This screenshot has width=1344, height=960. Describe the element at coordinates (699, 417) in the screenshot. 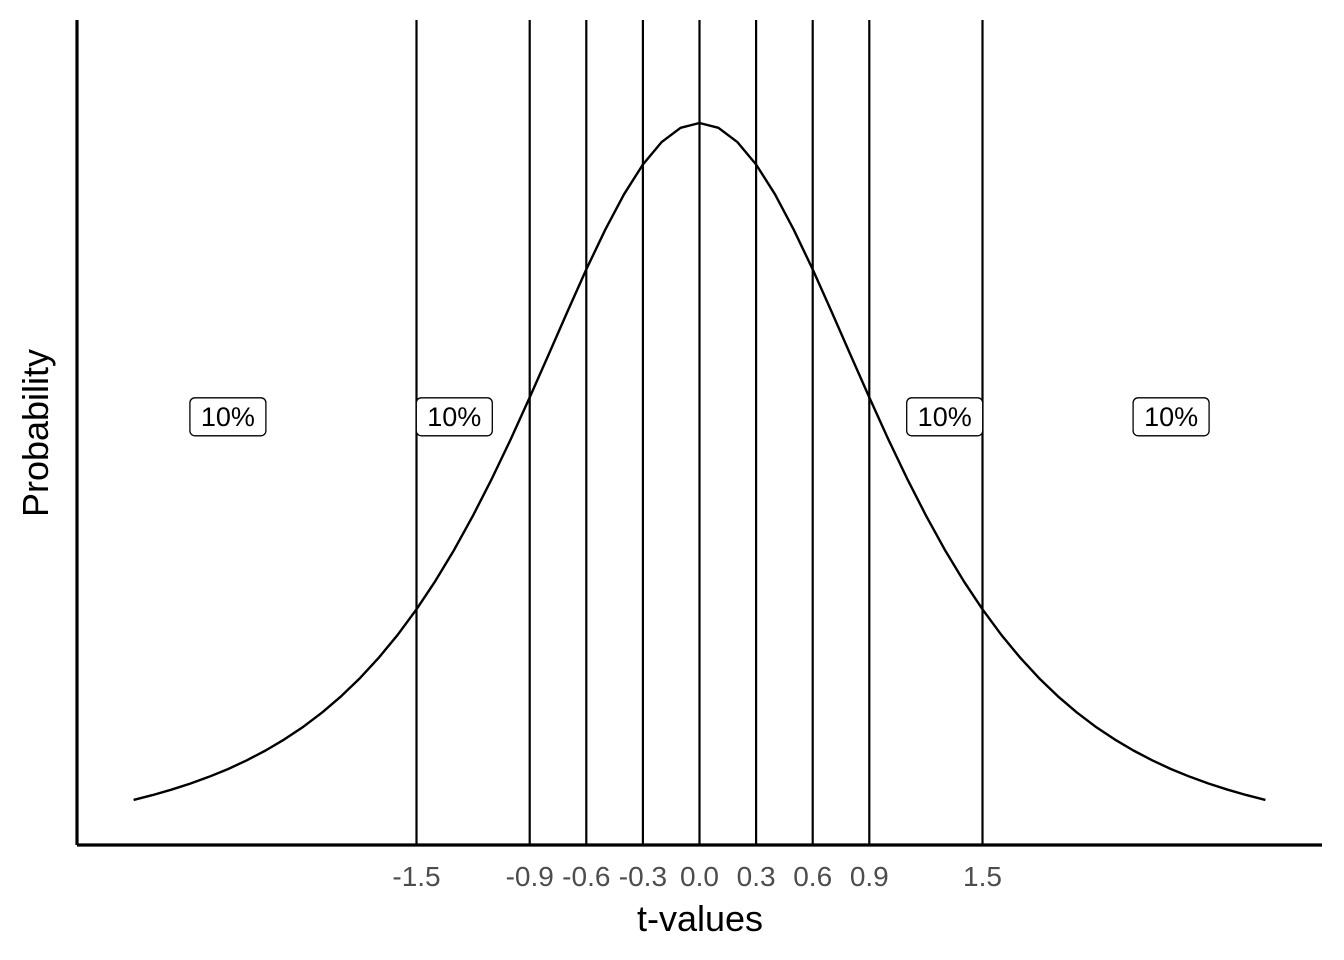

I see `region-labels: 10% 10% 10% 10%` at that location.